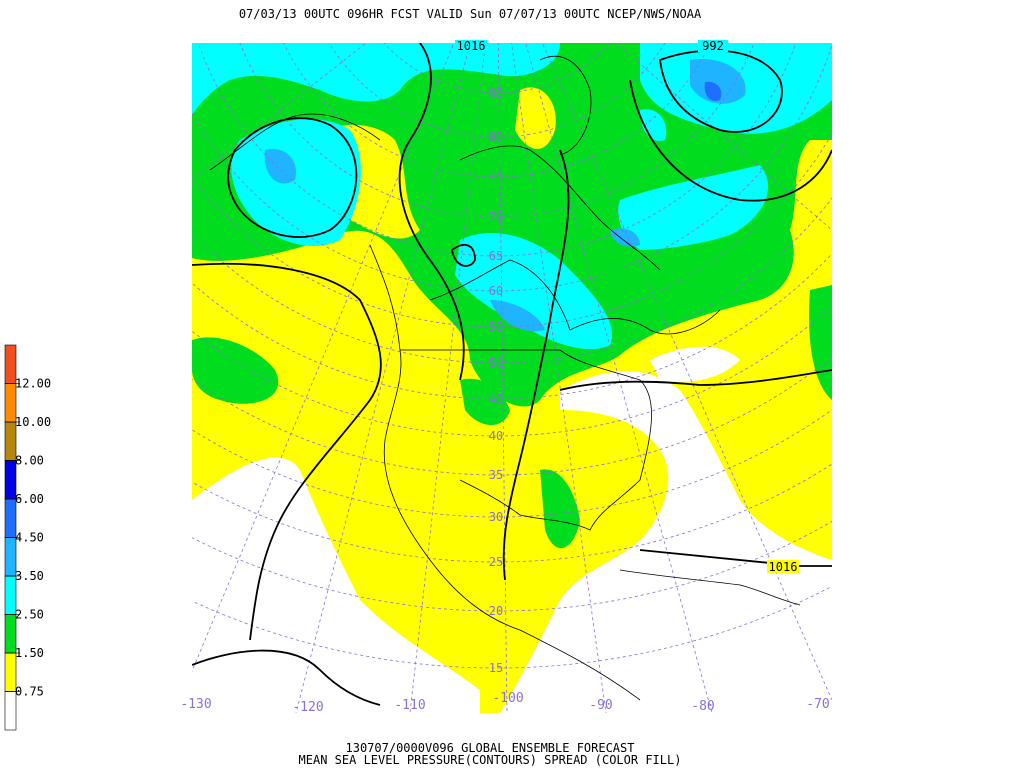  Describe the element at coordinates (195, 704) in the screenshot. I see `longitude-label: -130` at that location.